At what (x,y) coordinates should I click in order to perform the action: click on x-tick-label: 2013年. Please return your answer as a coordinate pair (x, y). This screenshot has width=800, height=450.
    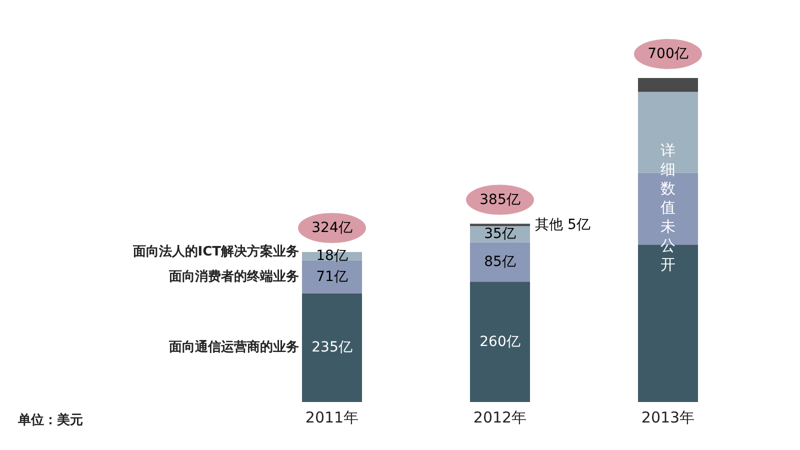
    Looking at the image, I should click on (668, 417).